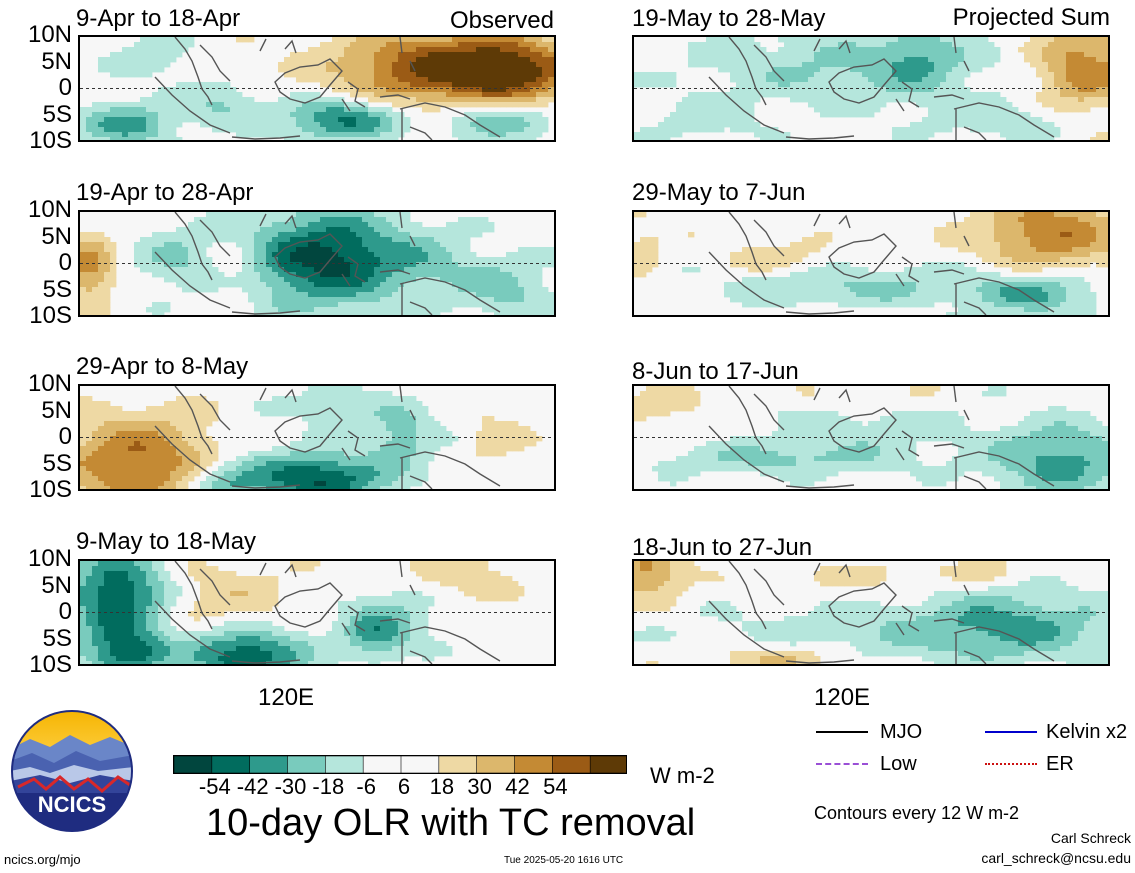  Describe the element at coordinates (1090, 838) in the screenshot. I see `footer-author: Carl Schreck` at that location.